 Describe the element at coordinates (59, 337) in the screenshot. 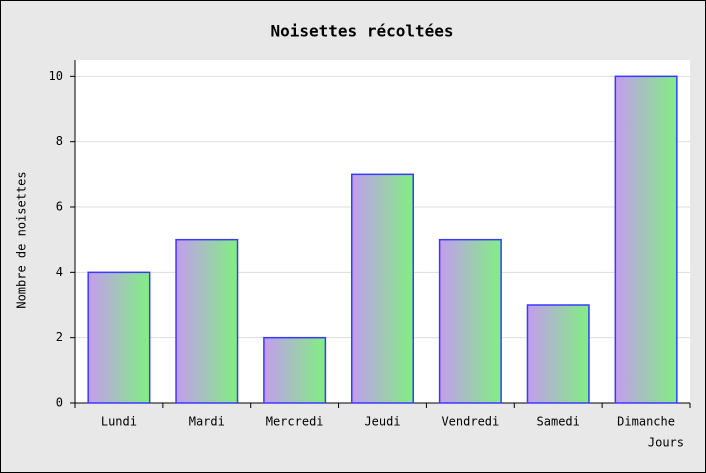

I see `y-tick-label: 2` at that location.